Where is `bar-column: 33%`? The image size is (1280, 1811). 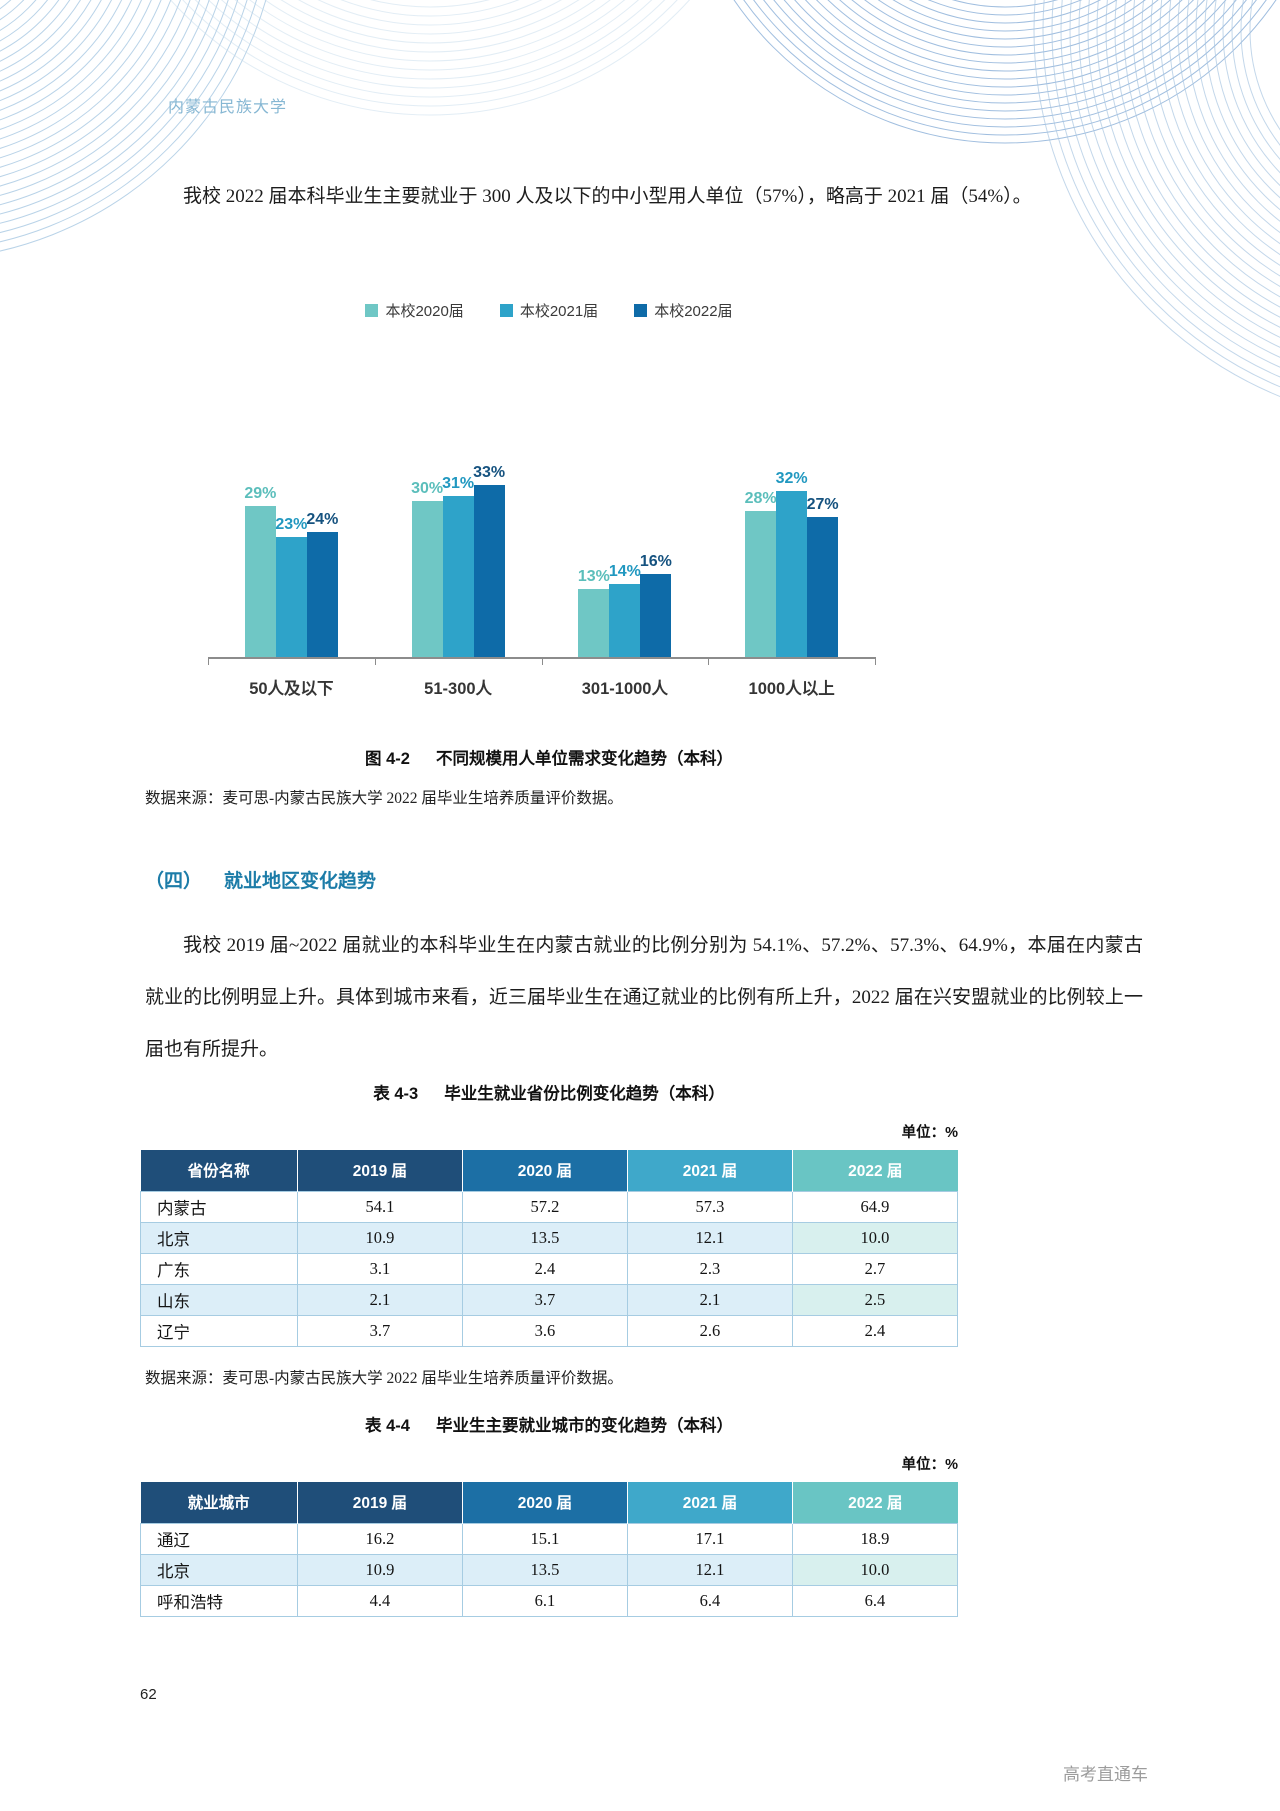
bar-column: 33% is located at coordinates (489, 493).